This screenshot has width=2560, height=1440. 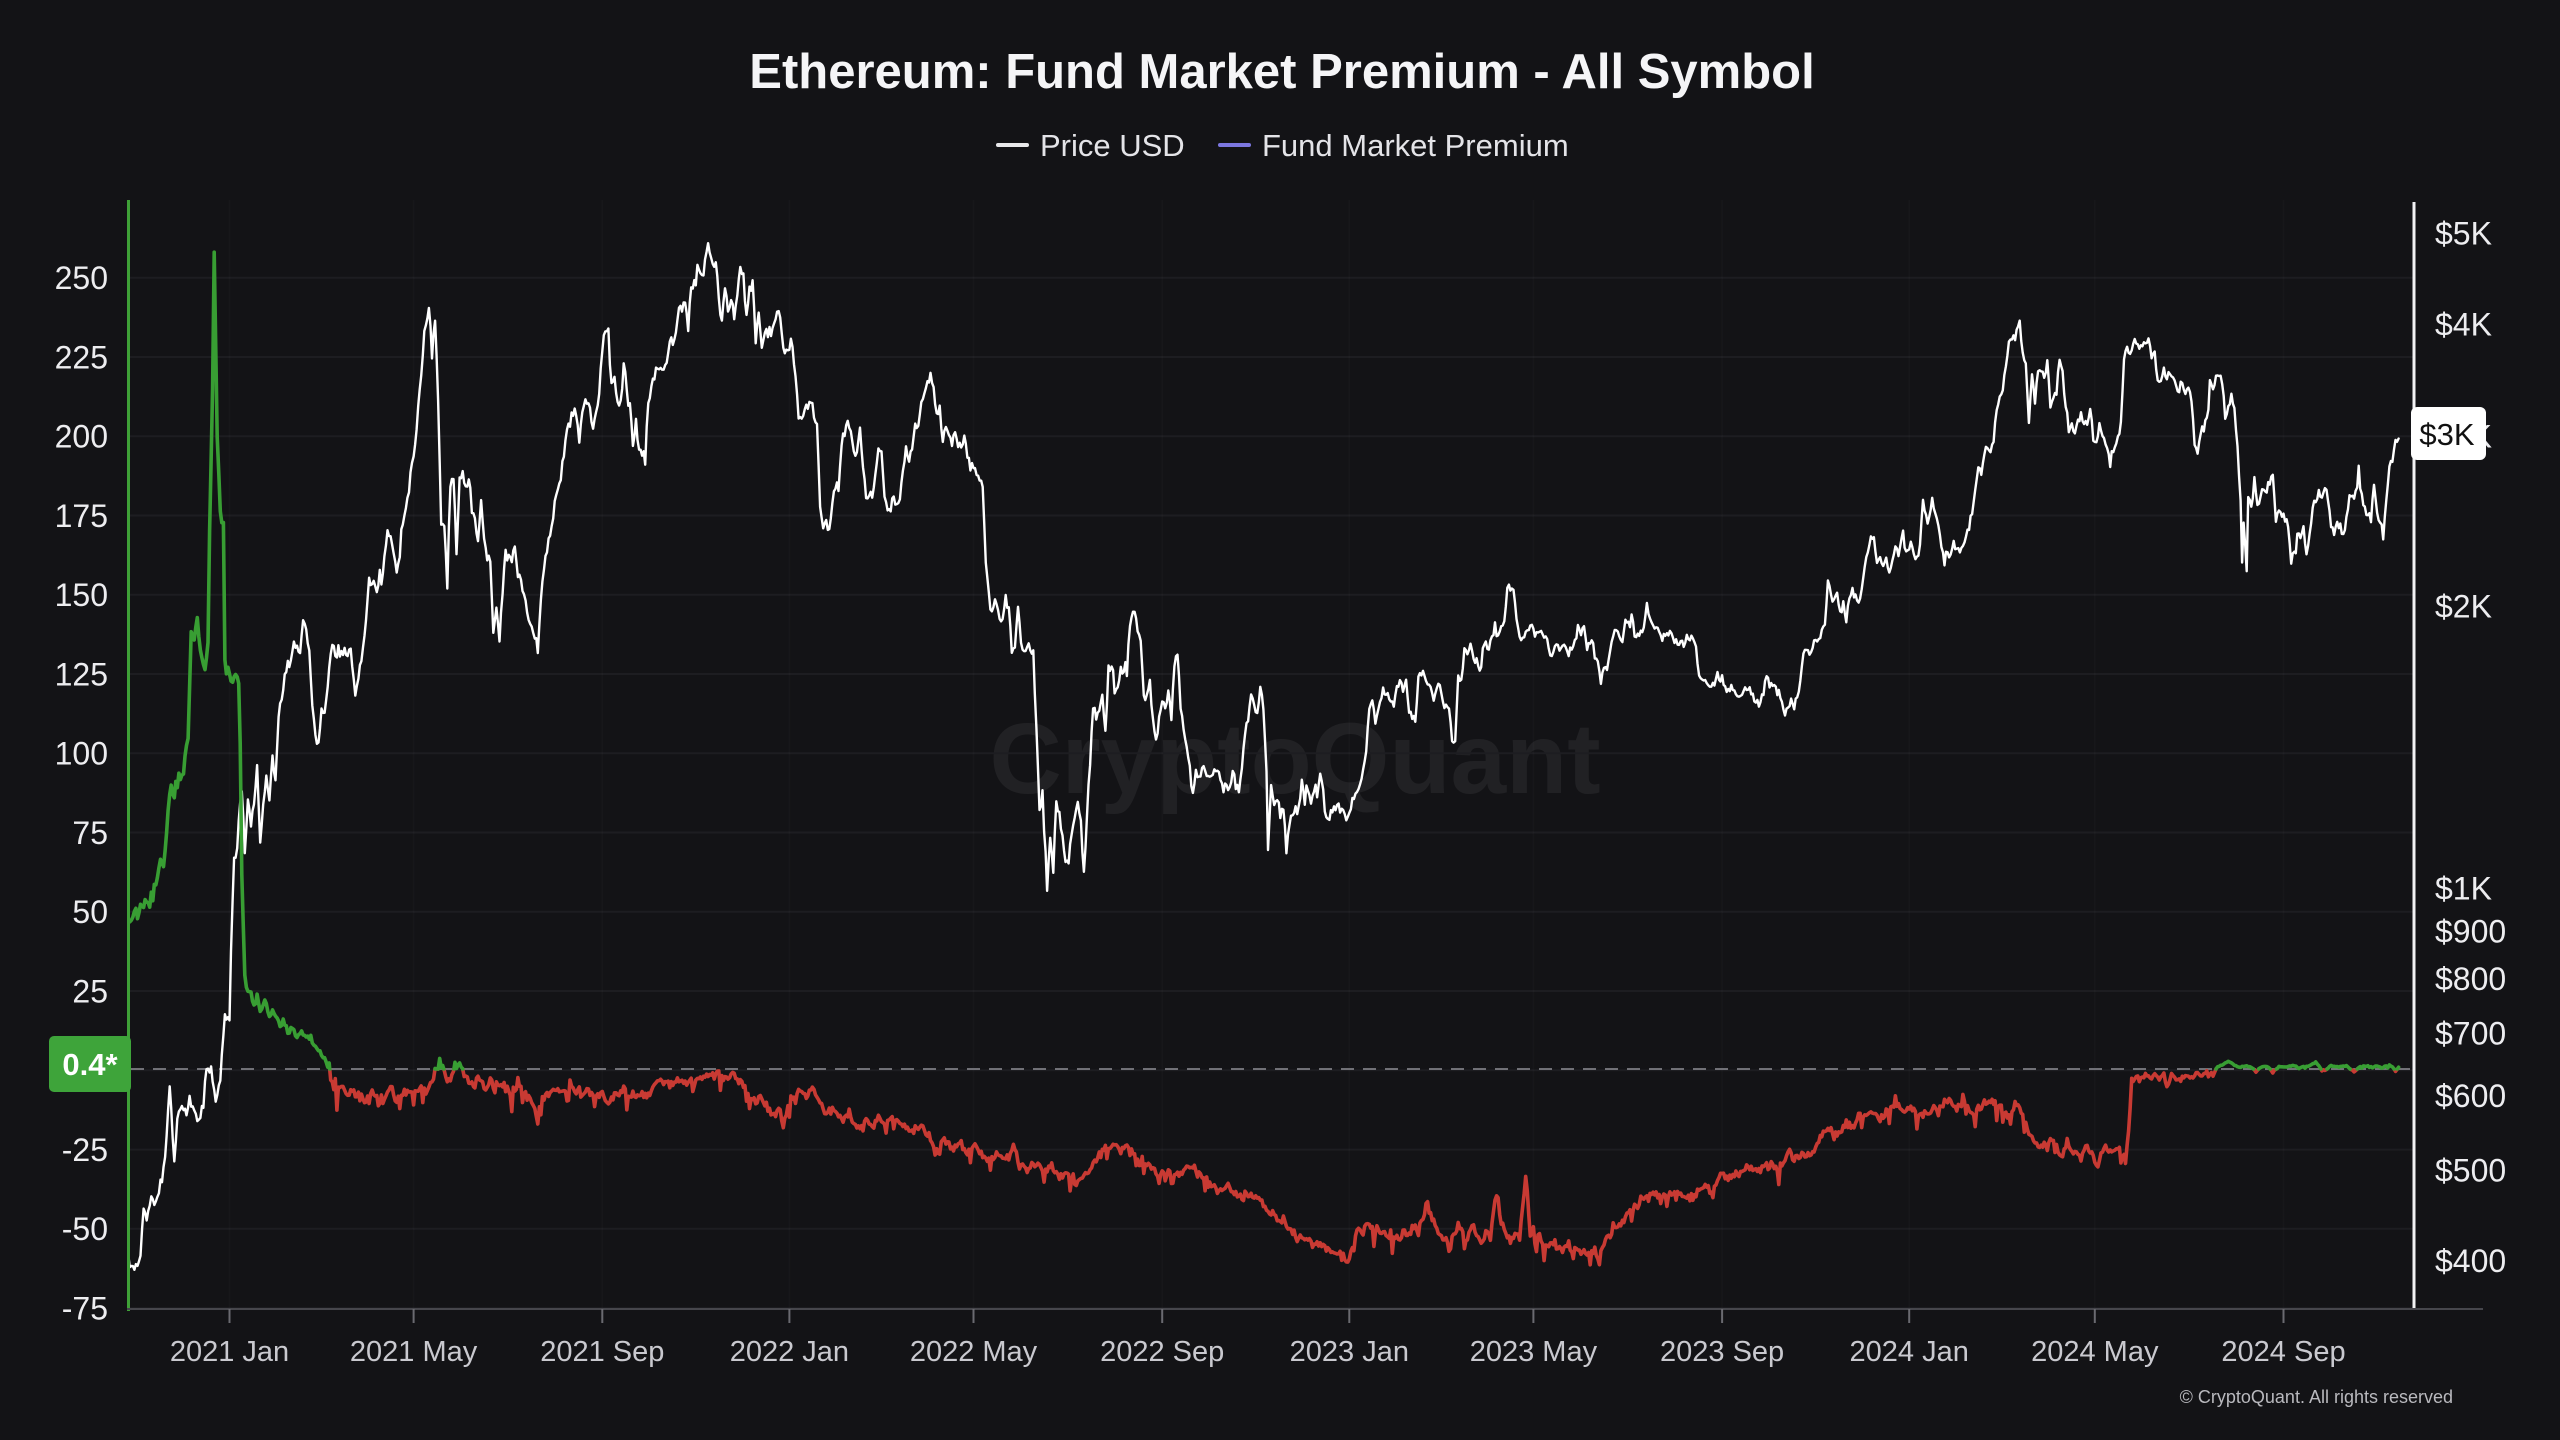 What do you see at coordinates (1162, 1352) in the screenshot?
I see `svg-text: 2022 Sep` at bounding box center [1162, 1352].